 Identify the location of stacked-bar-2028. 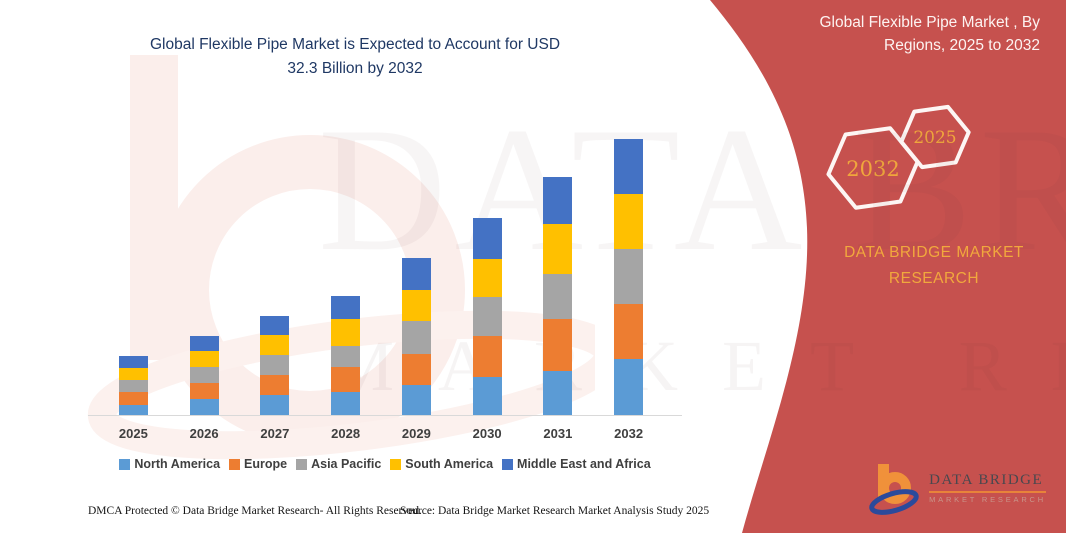
(346, 355).